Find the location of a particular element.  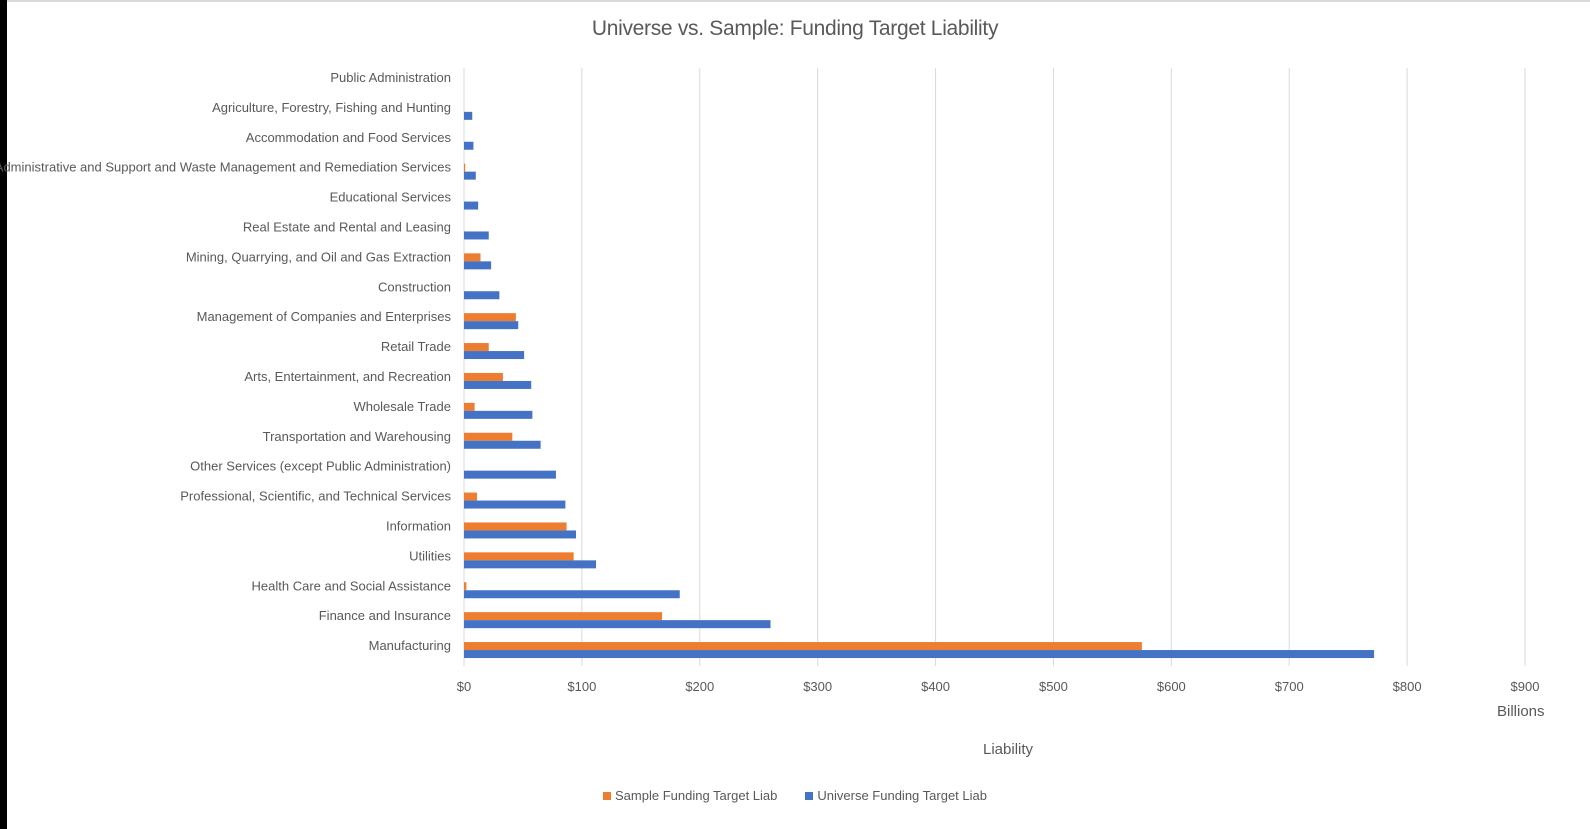

category-label: Finance and Insurance is located at coordinates (385, 615).